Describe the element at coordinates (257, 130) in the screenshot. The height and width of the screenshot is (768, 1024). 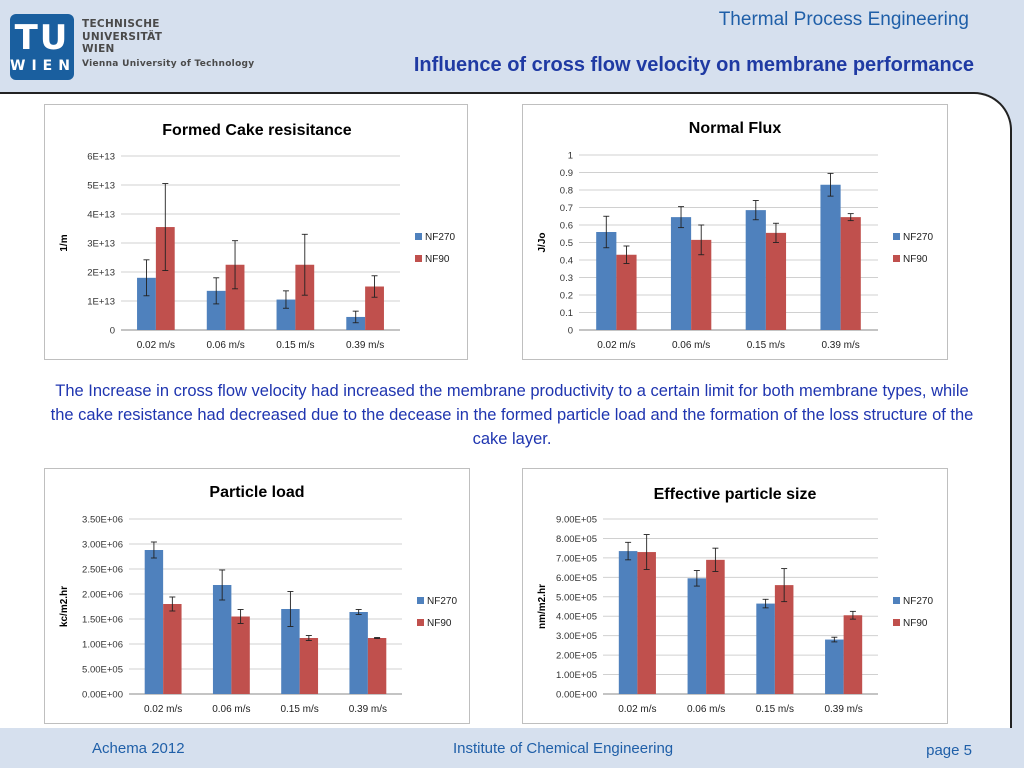
I see `cake-resistance-title: Formed Cake resisitance` at that location.